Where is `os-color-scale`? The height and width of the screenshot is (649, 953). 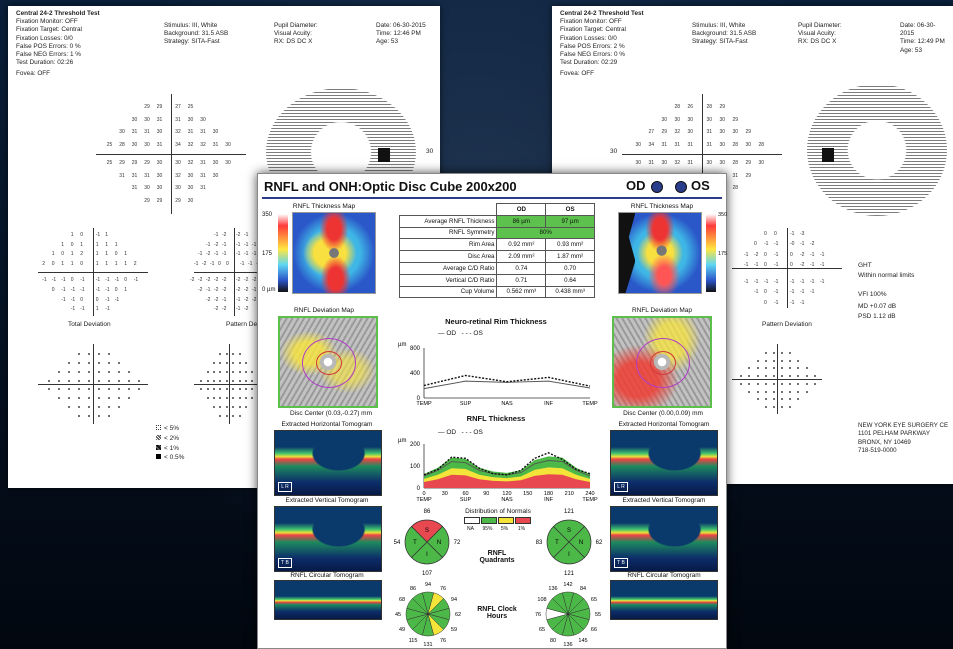
os-color-scale is located at coordinates (711, 253).